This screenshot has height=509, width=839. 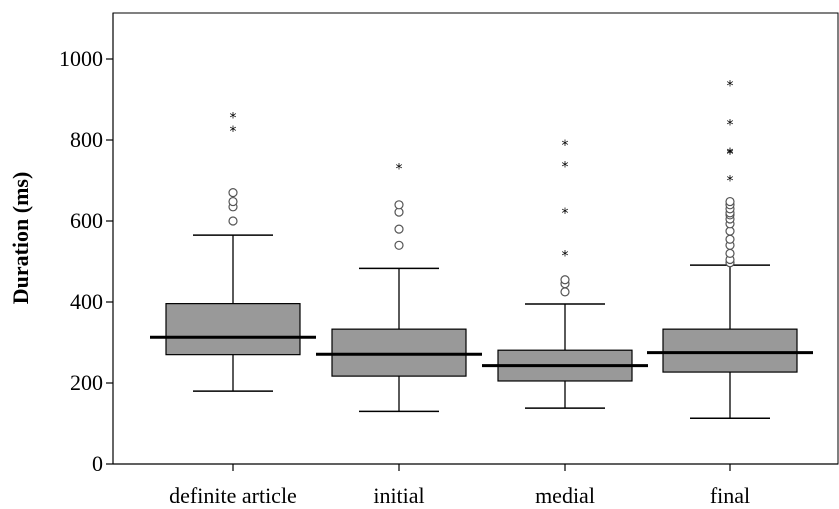 I want to click on y-tick-label: 0, so click(x=97, y=463).